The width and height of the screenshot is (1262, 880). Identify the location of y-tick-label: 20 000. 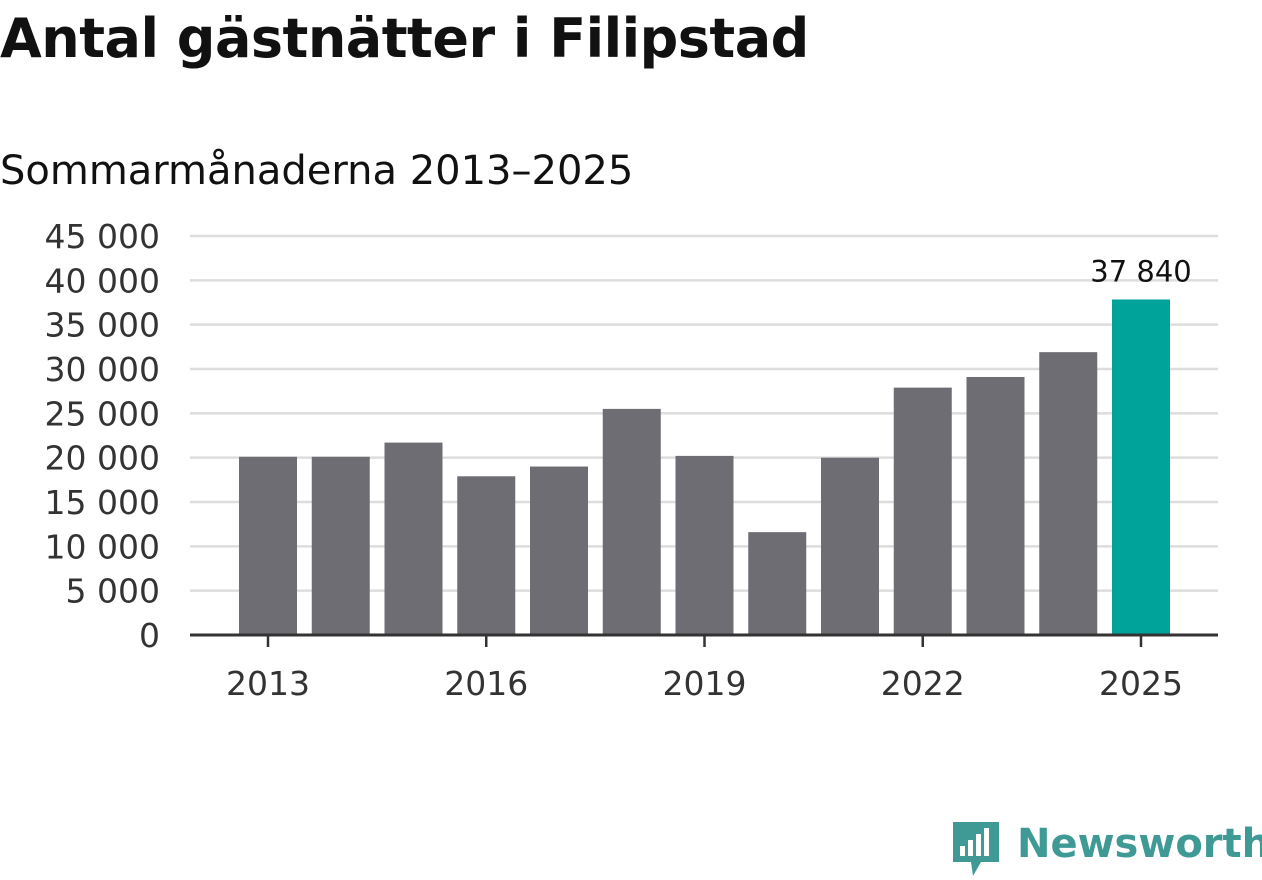
(102, 458).